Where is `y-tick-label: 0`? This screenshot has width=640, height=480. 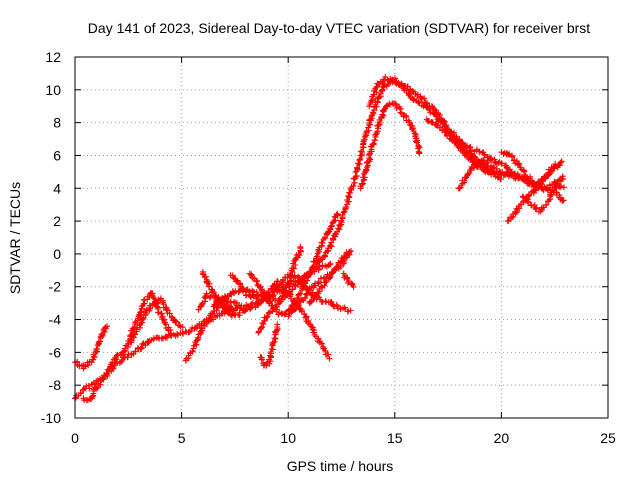 y-tick-label: 0 is located at coordinates (57, 254).